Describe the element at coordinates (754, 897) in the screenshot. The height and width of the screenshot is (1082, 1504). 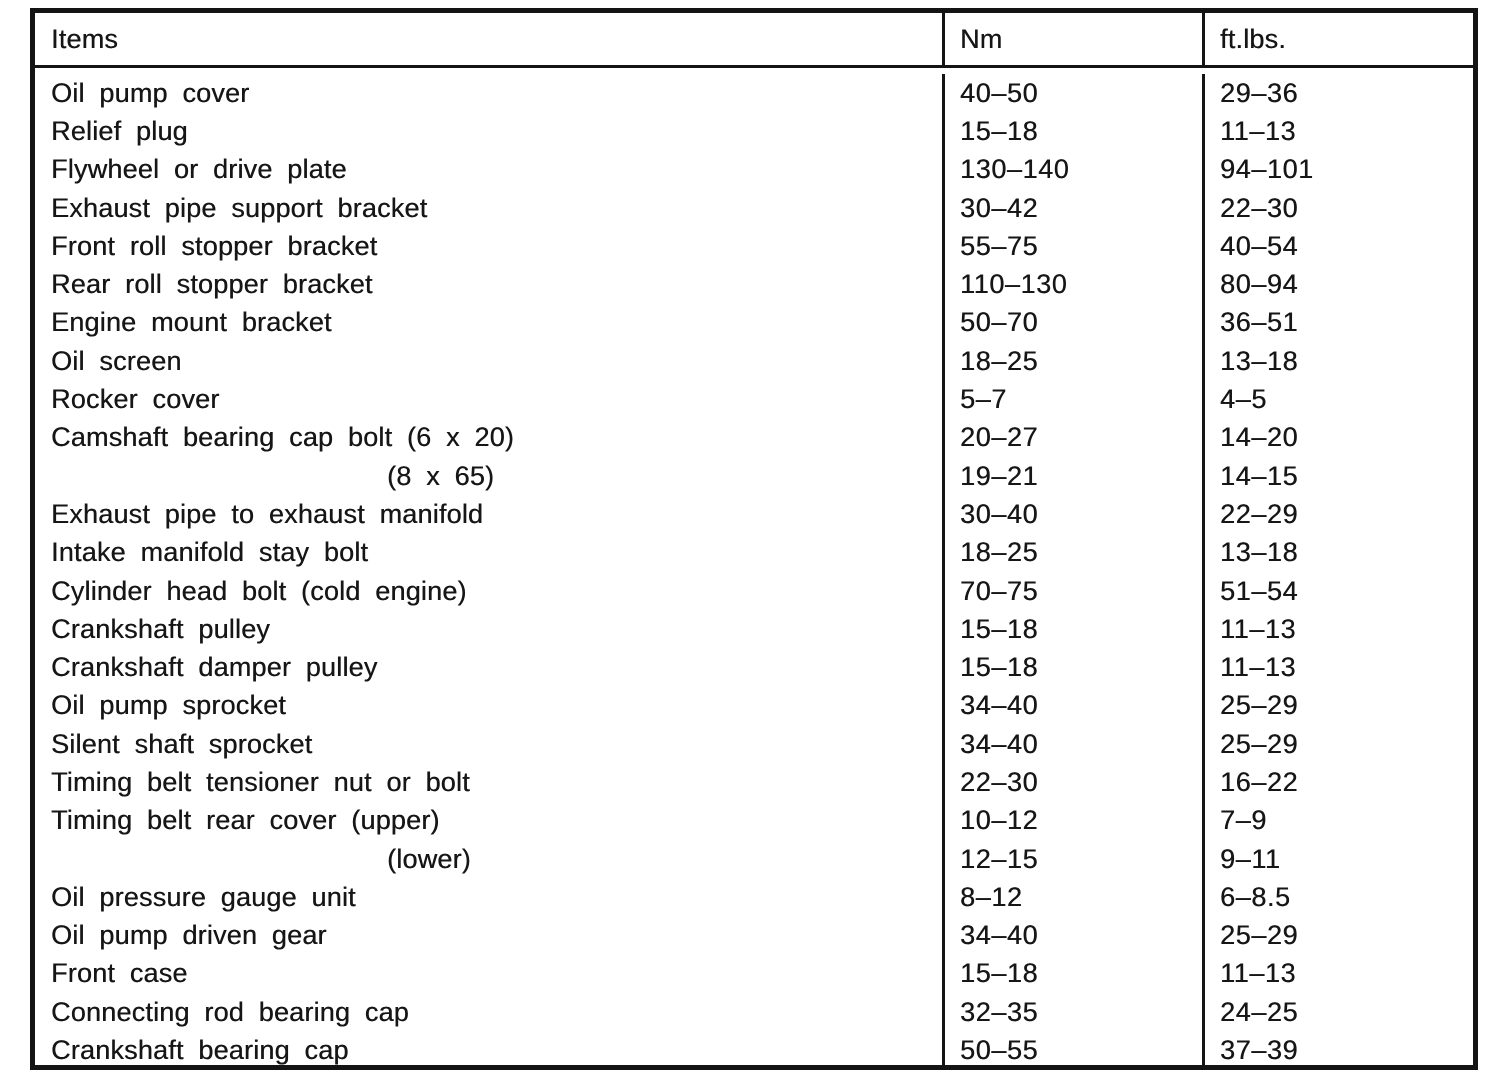
I see `table-row: Oil pressure gauge unit 8–12 6–8.5` at that location.